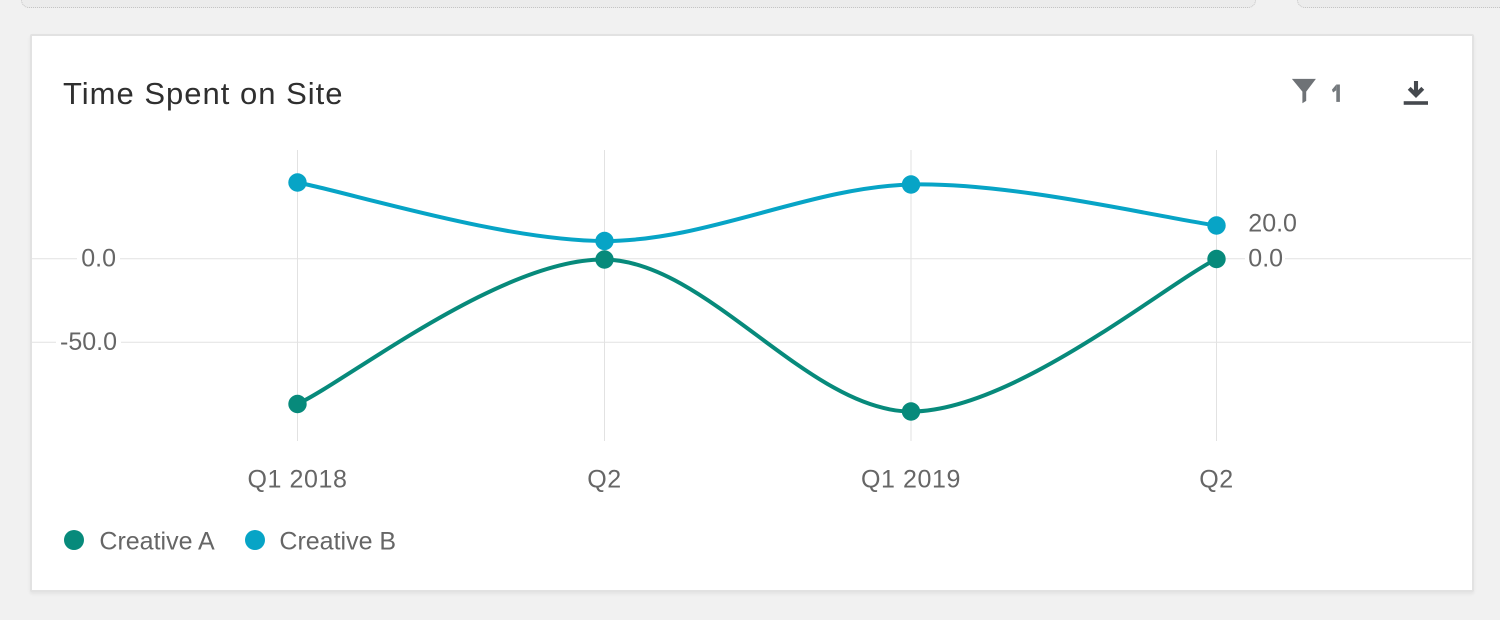 The width and height of the screenshot is (1500, 620). What do you see at coordinates (88, 342) in the screenshot?
I see `svg-text: -50.0` at bounding box center [88, 342].